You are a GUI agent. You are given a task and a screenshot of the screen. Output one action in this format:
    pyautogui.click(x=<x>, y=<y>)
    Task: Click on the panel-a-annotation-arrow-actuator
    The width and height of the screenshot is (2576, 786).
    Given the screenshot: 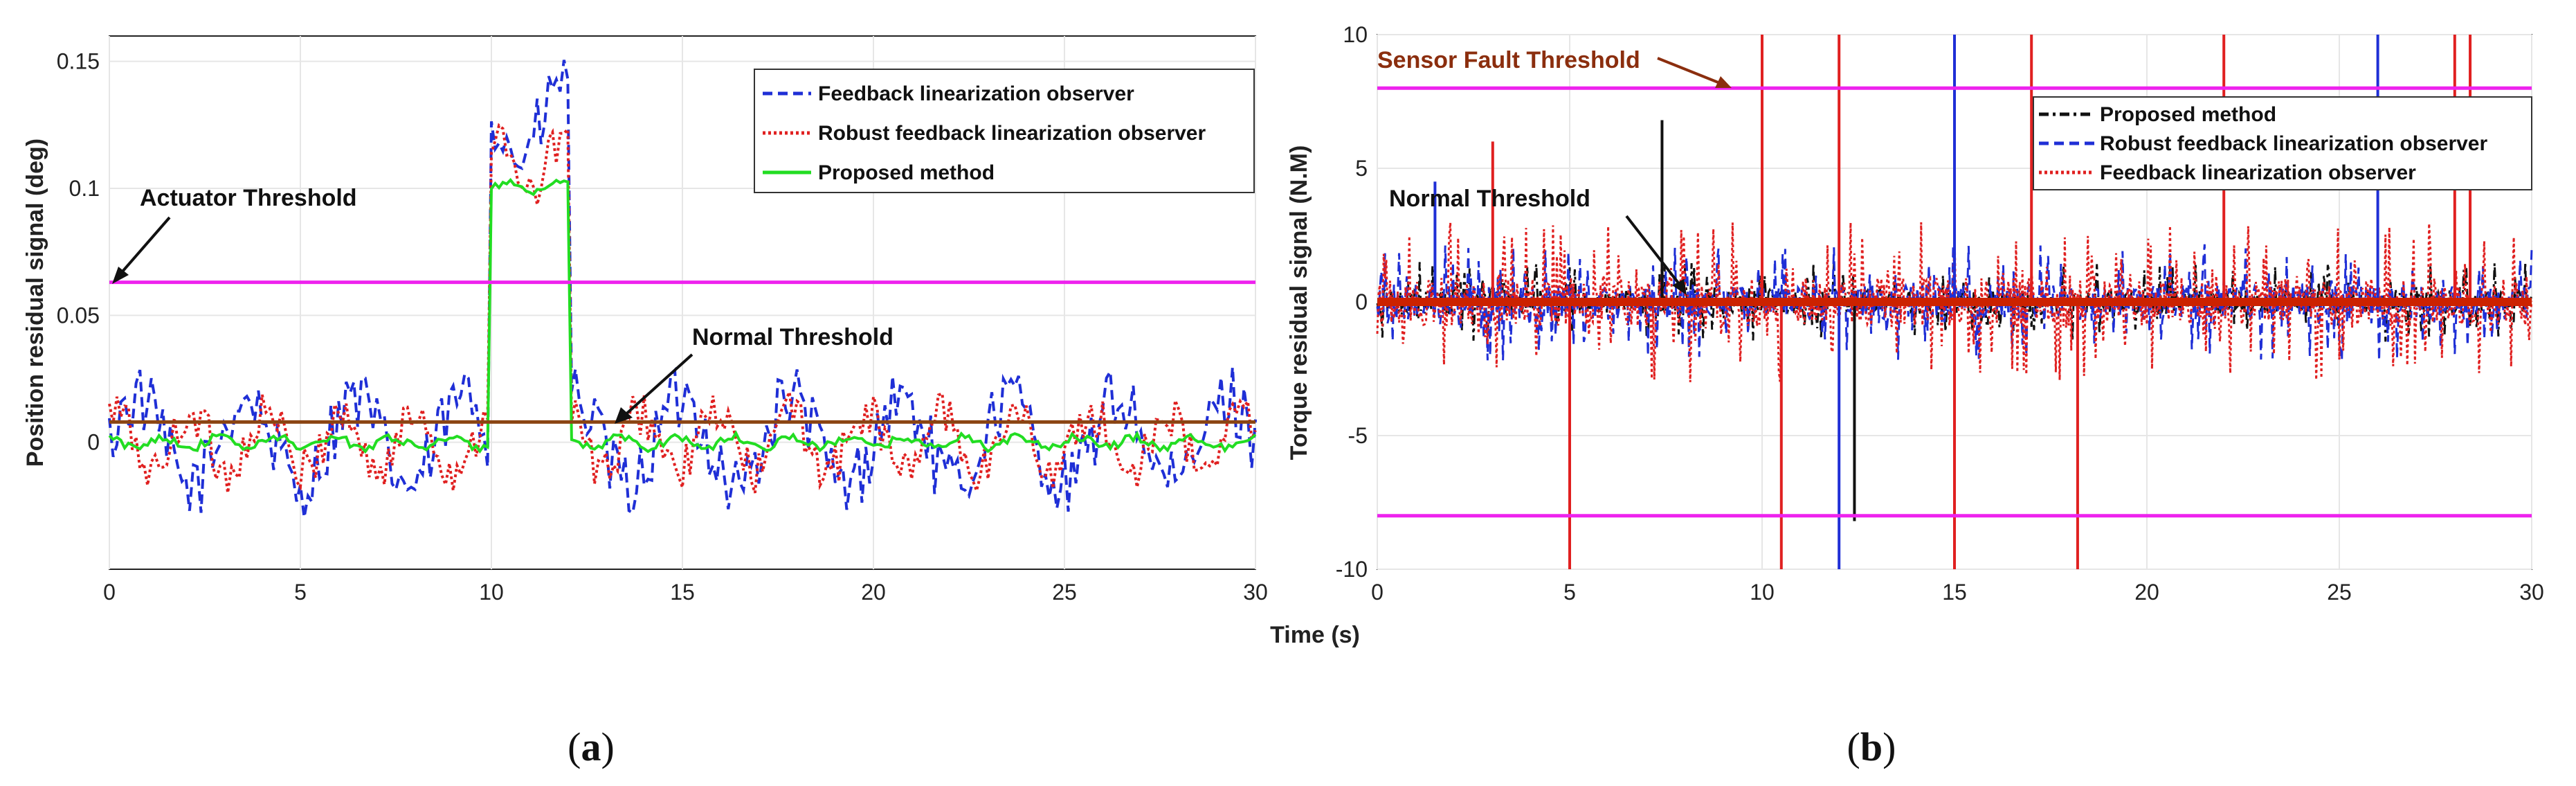 What is the action you would take?
    pyautogui.click(x=143, y=247)
    